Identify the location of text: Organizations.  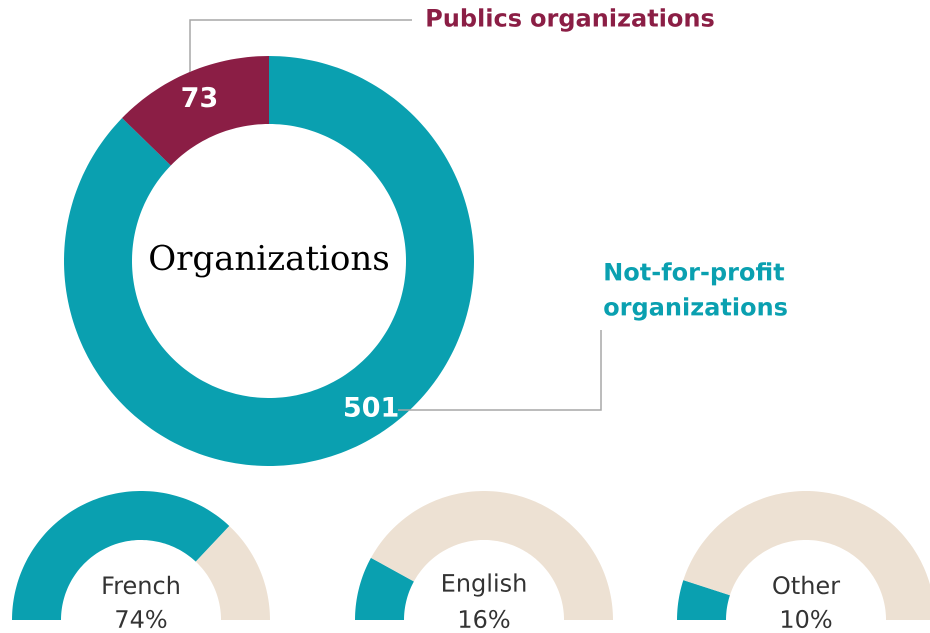
(269, 261).